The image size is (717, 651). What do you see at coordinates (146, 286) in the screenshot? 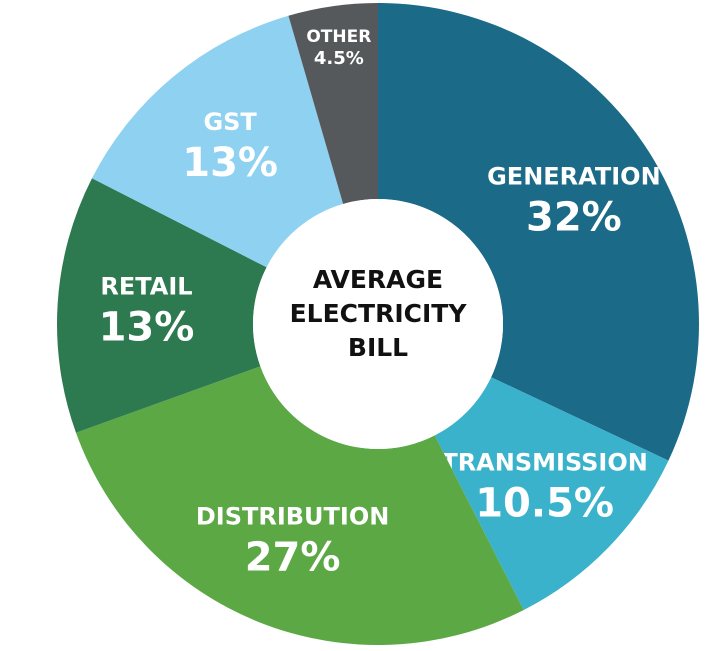
I see `slice-label: RETAIL` at bounding box center [146, 286].